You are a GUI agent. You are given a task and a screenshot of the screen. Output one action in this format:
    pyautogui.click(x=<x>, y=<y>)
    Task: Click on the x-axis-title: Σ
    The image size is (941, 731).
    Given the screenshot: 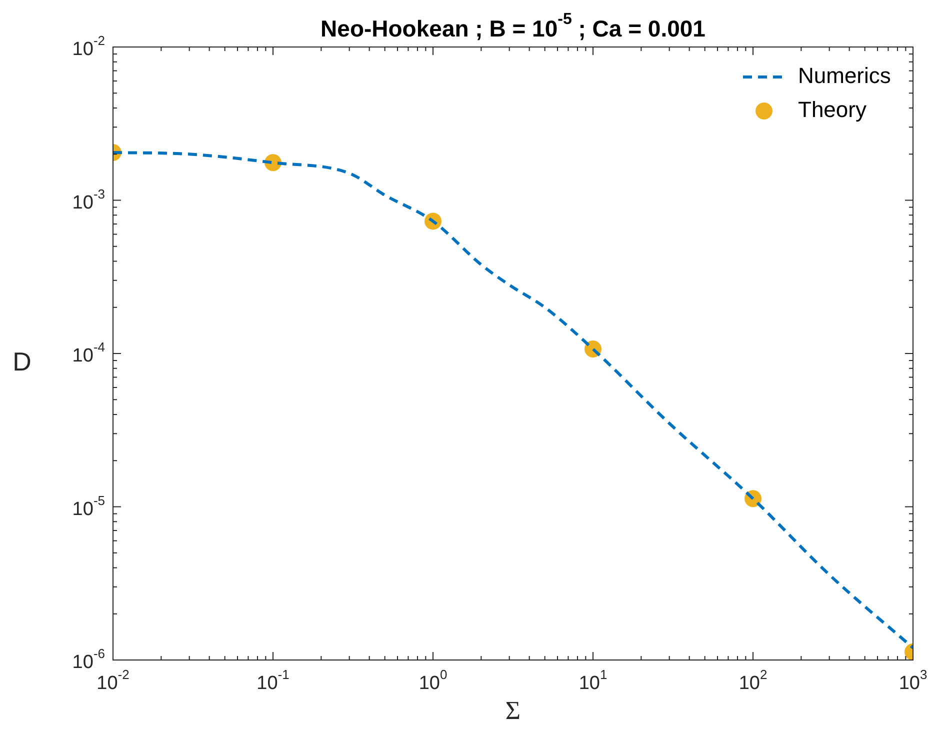 What is the action you would take?
    pyautogui.click(x=513, y=710)
    